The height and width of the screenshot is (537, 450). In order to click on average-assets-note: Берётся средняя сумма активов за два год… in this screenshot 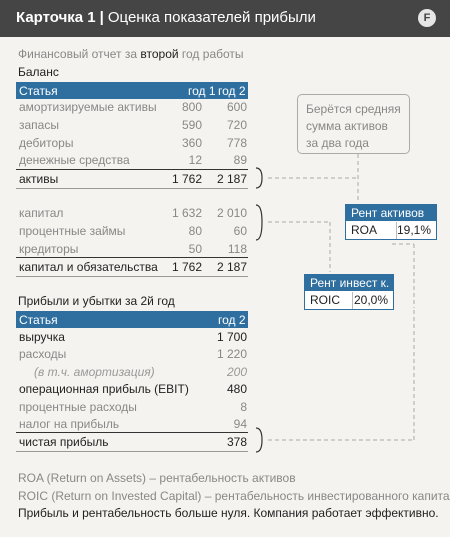, I will do `click(353, 124)`.